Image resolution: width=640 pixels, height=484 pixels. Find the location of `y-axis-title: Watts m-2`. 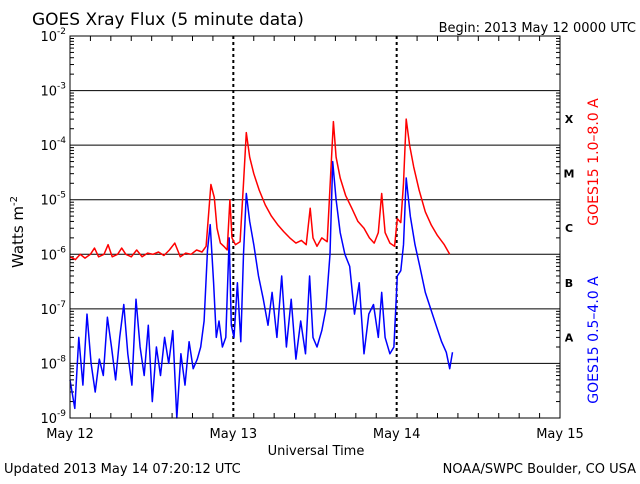

y-axis-title: Watts m-2 is located at coordinates (18, 232).